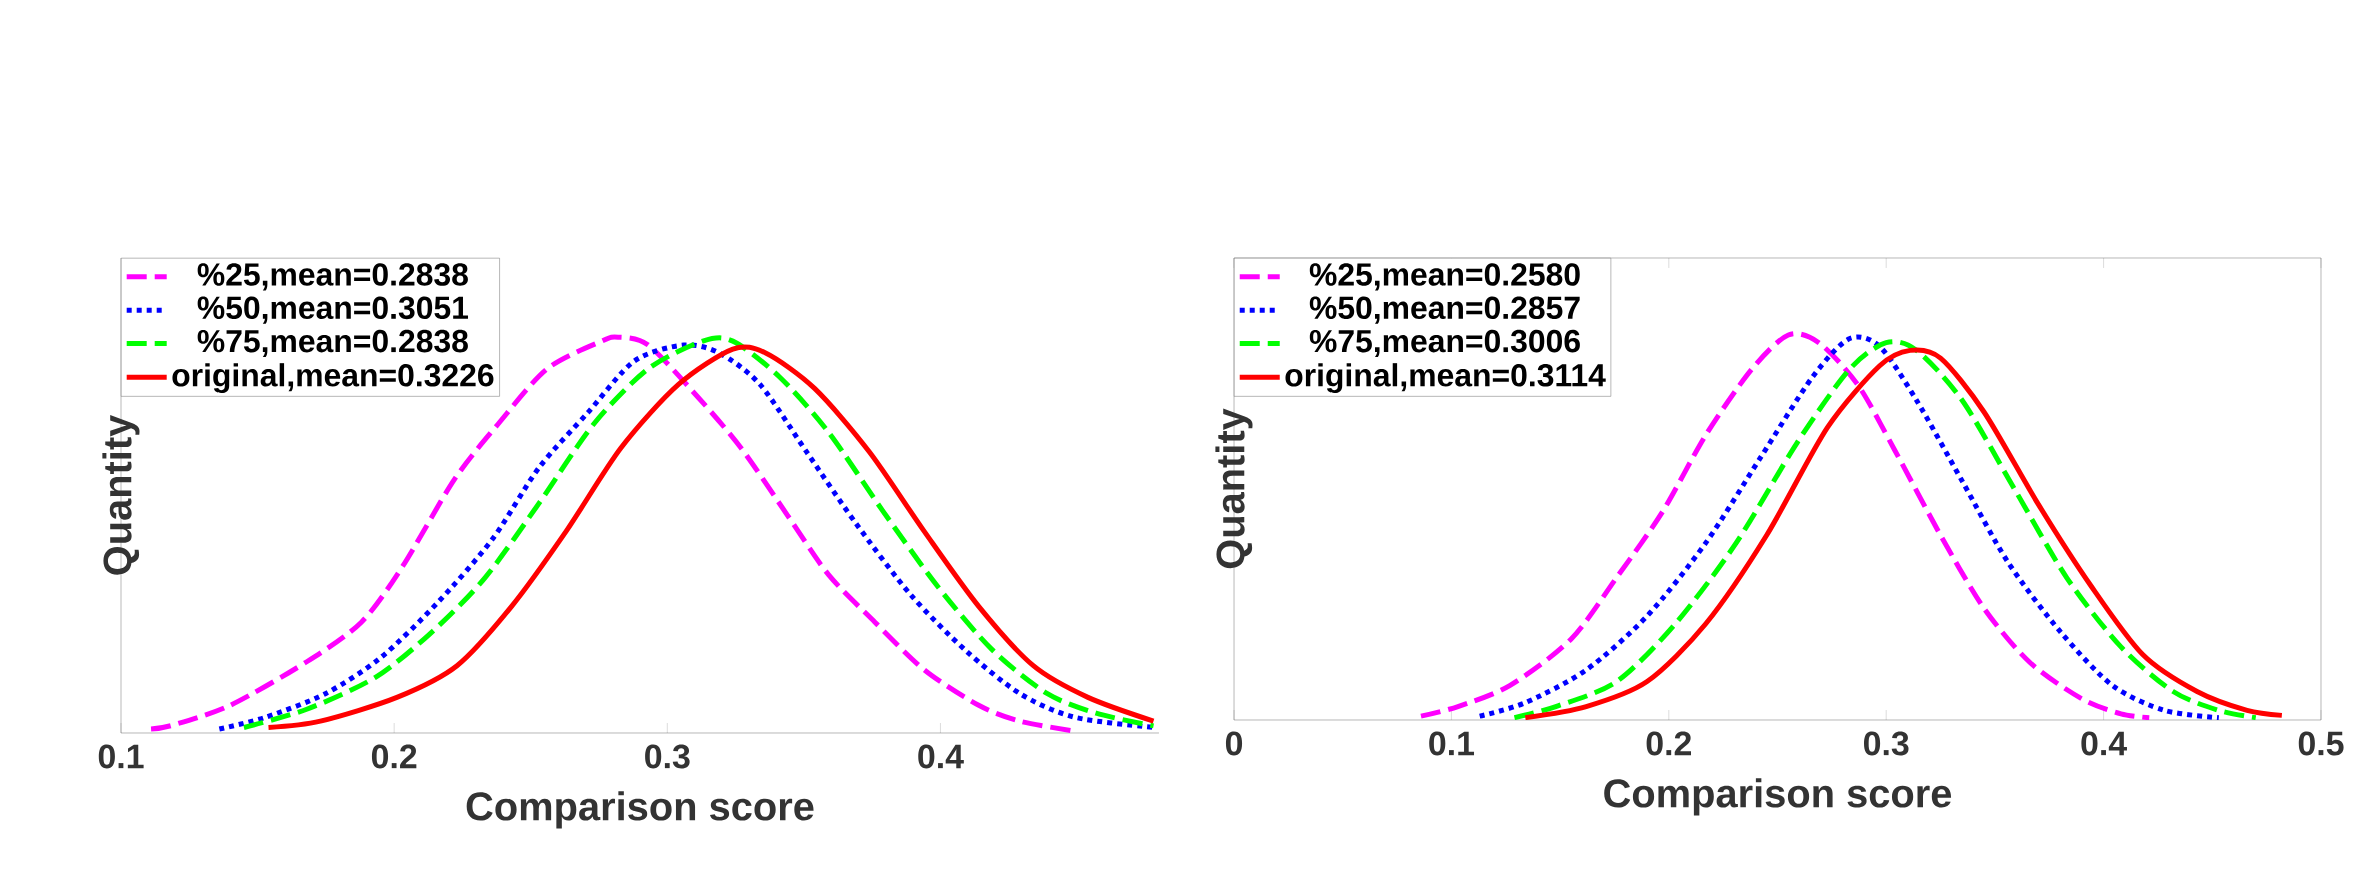 The width and height of the screenshot is (2358, 877). What do you see at coordinates (333, 310) in the screenshot?
I see `legend-label: %50,mean=0.3051` at bounding box center [333, 310].